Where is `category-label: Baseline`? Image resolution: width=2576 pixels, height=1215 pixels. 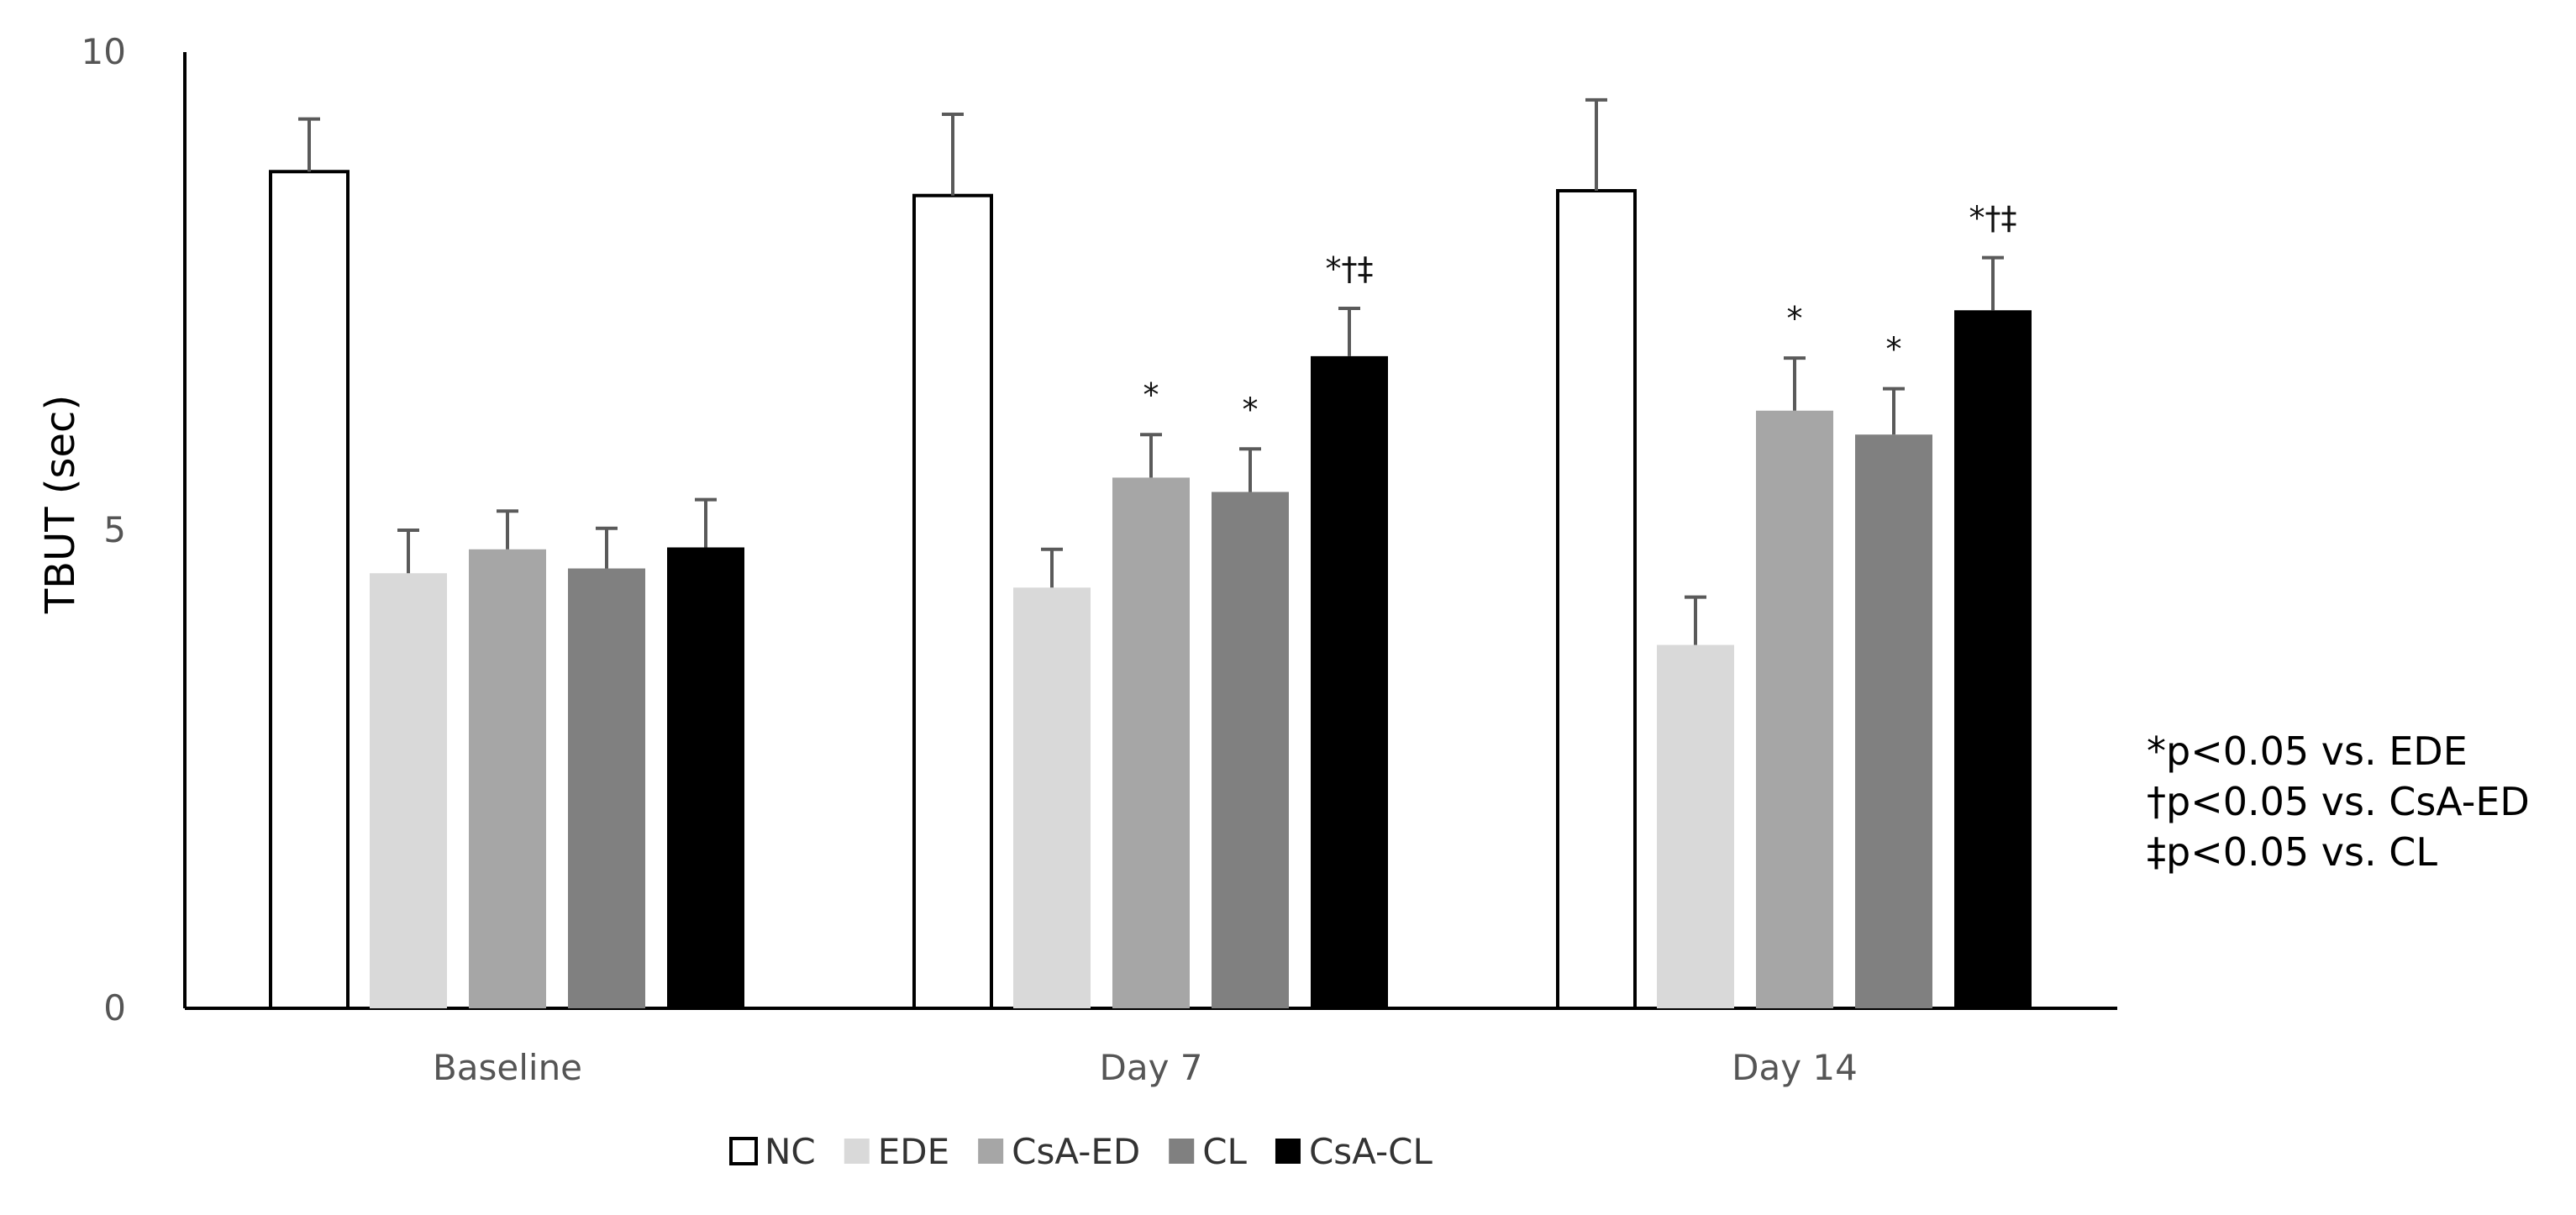 category-label: Baseline is located at coordinates (507, 1067).